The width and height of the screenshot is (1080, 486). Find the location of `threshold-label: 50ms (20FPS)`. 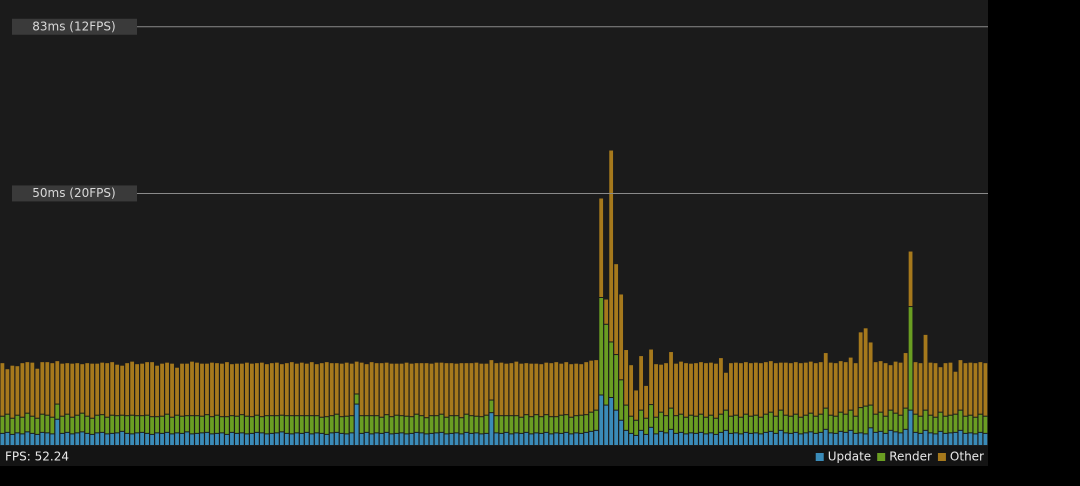

threshold-label: 50ms (20FPS) is located at coordinates (73, 193).